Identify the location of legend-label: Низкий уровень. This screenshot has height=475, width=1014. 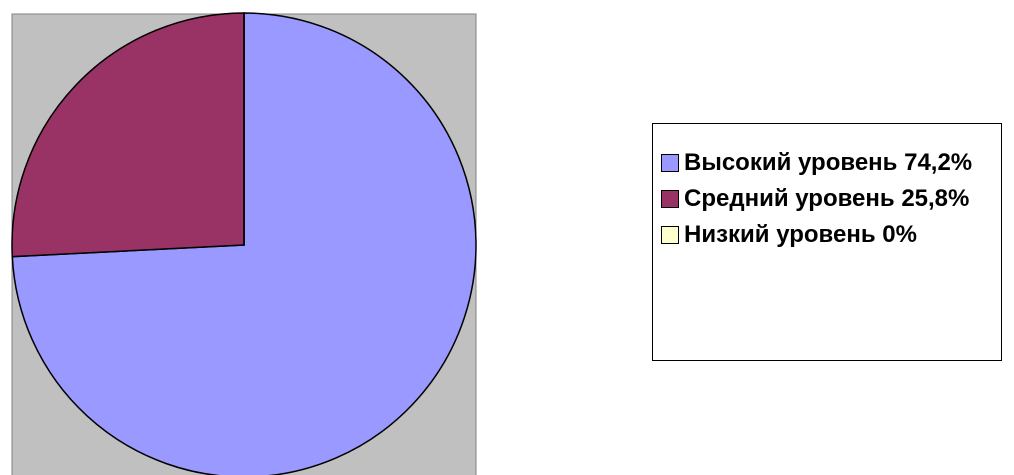
(780, 234).